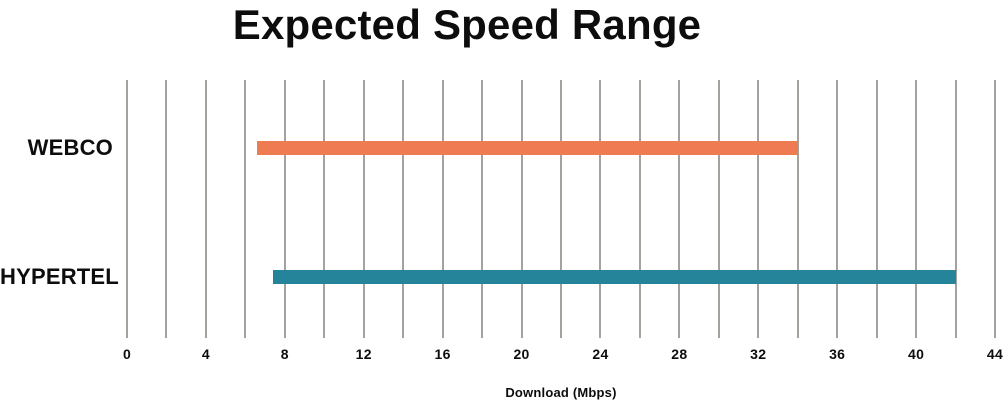  What do you see at coordinates (837, 354) in the screenshot?
I see `x-tick-label-36: 36` at bounding box center [837, 354].